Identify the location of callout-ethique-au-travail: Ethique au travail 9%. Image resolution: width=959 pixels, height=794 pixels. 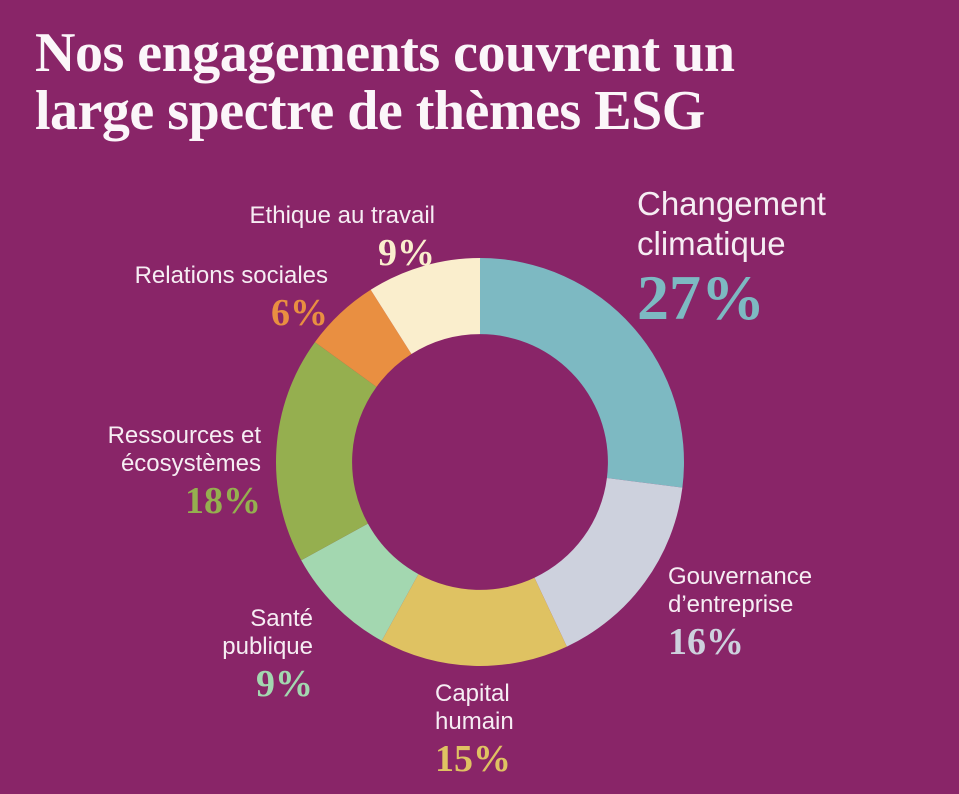
(342, 238).